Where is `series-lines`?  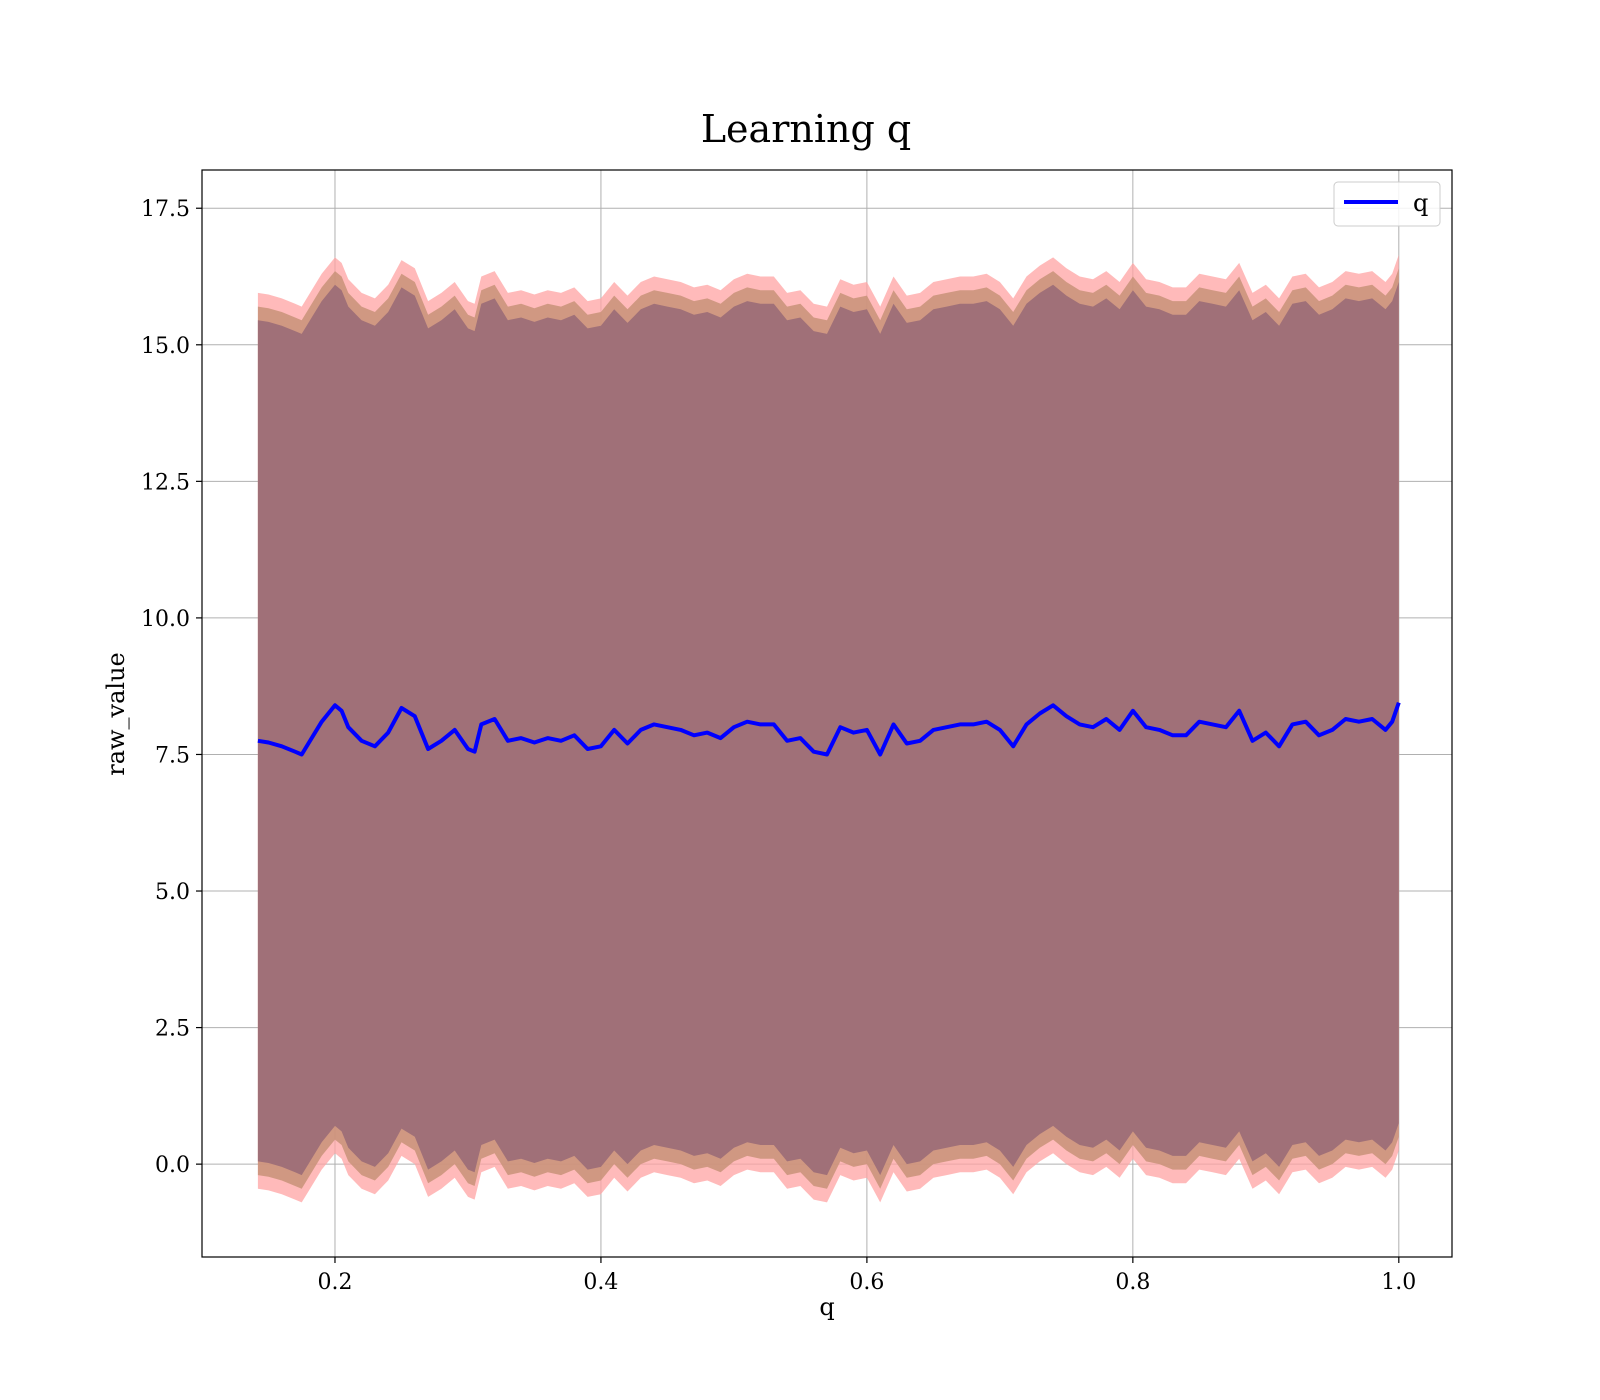 series-lines is located at coordinates (829, 729).